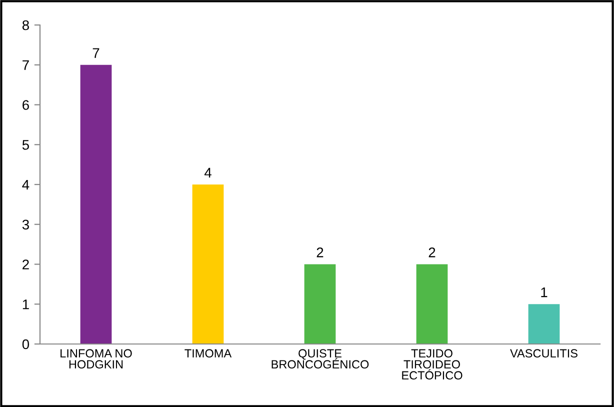 The width and height of the screenshot is (614, 407). I want to click on y-tick-label: 7, so click(25, 65).